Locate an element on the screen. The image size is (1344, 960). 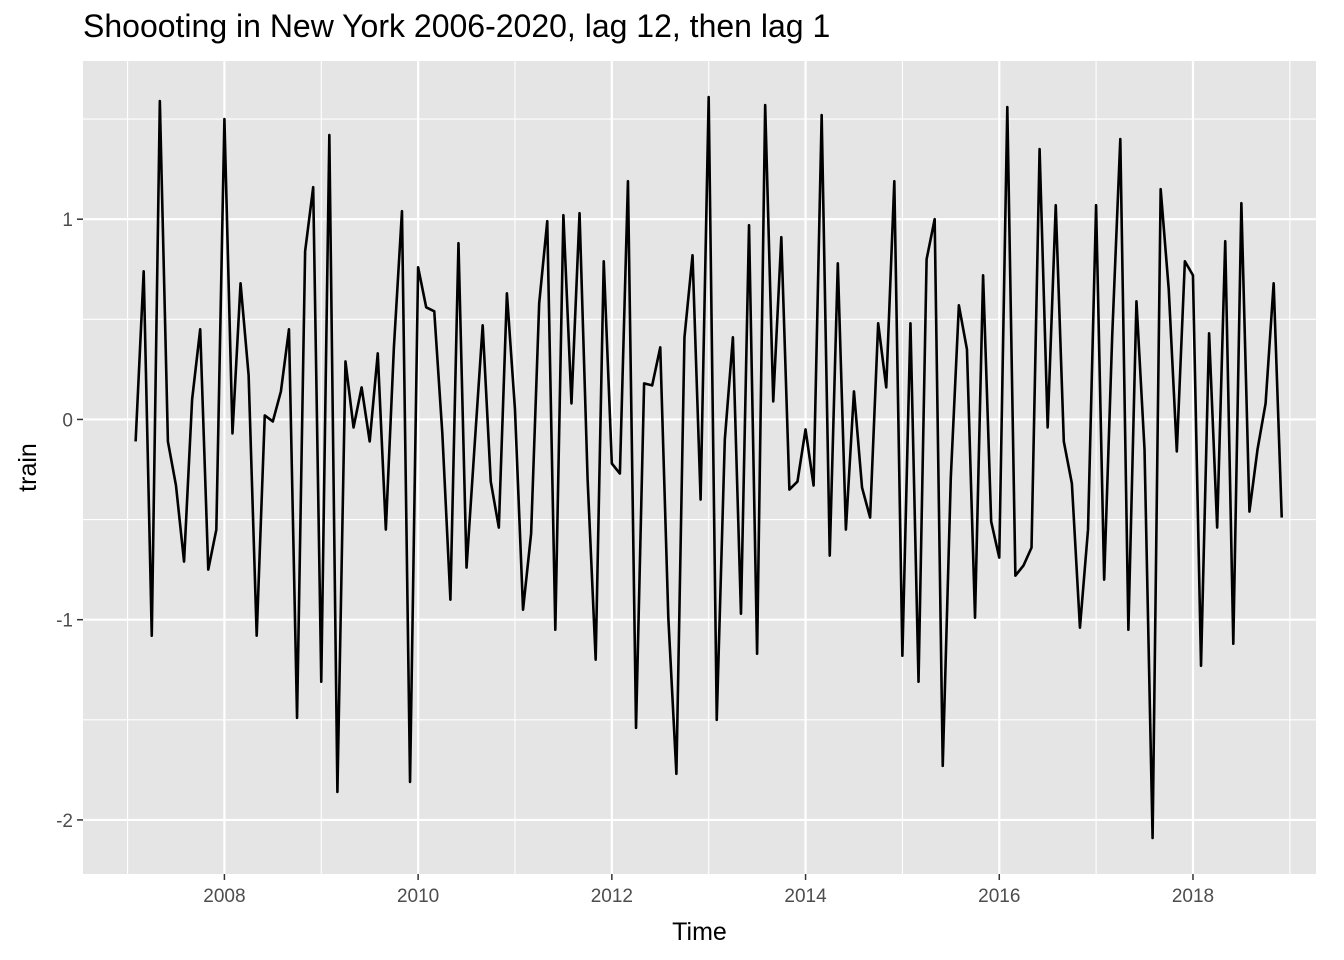
y-tick-label: -2 is located at coordinates (64, 821).